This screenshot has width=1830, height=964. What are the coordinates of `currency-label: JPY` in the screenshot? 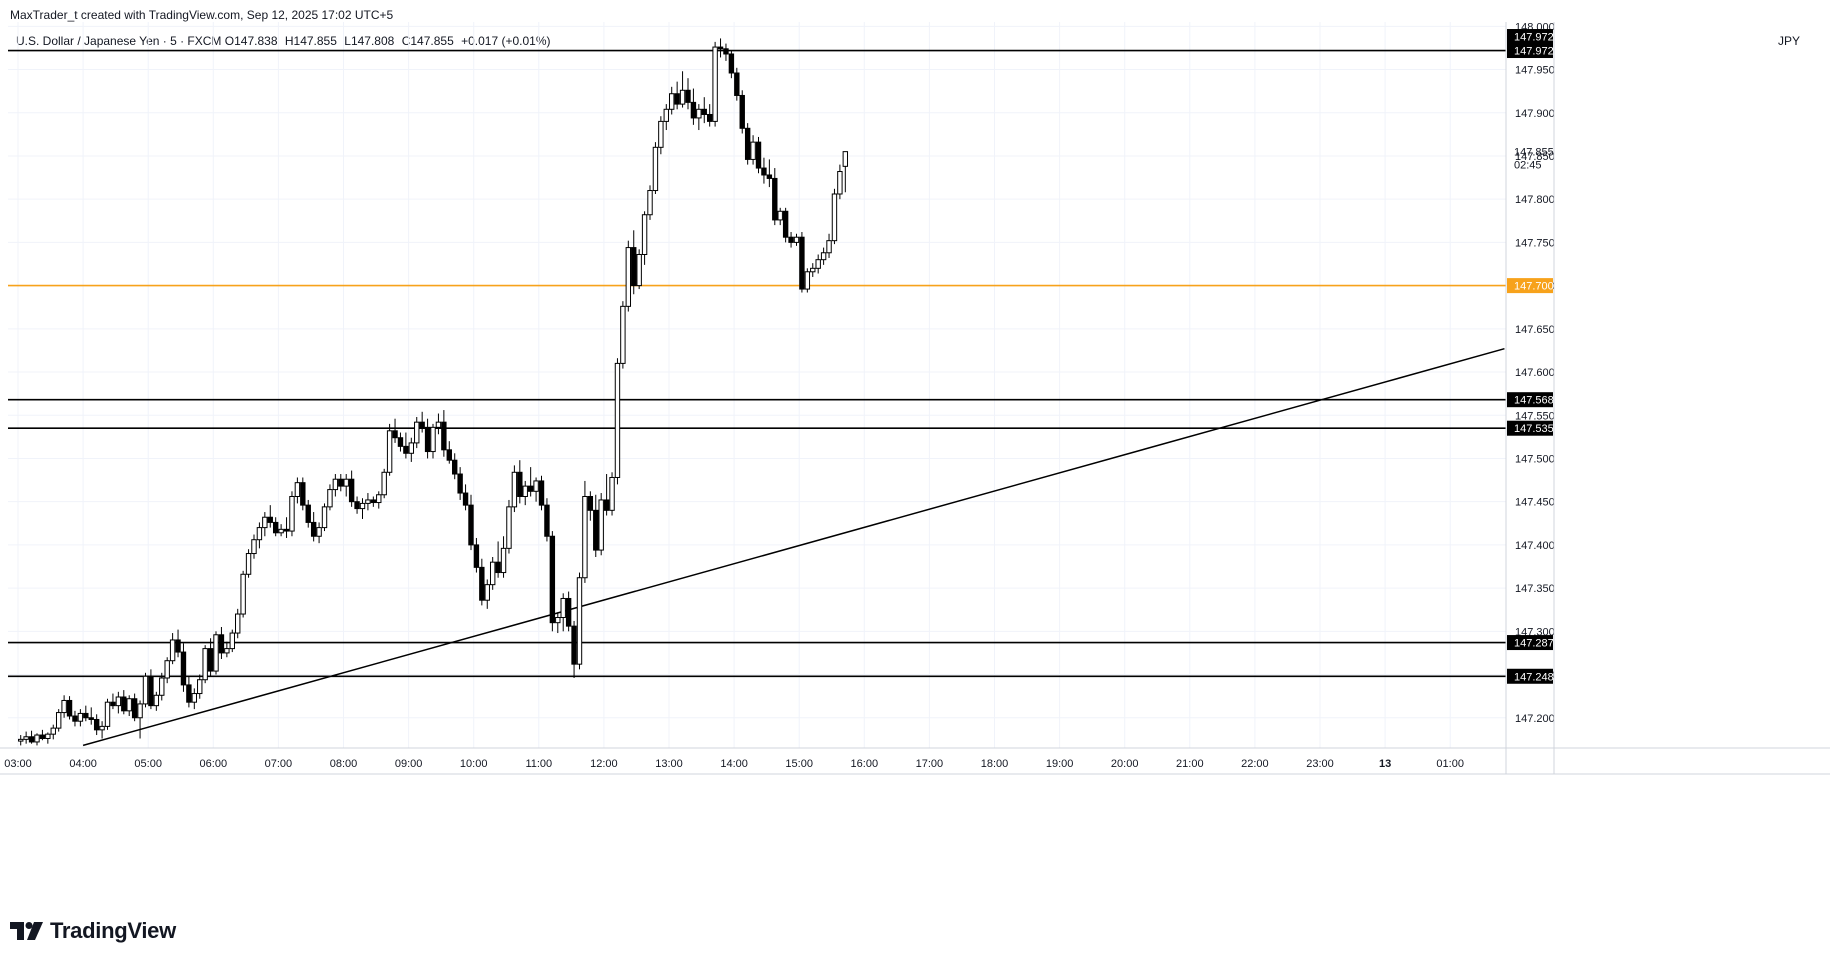 It's located at (1789, 41).